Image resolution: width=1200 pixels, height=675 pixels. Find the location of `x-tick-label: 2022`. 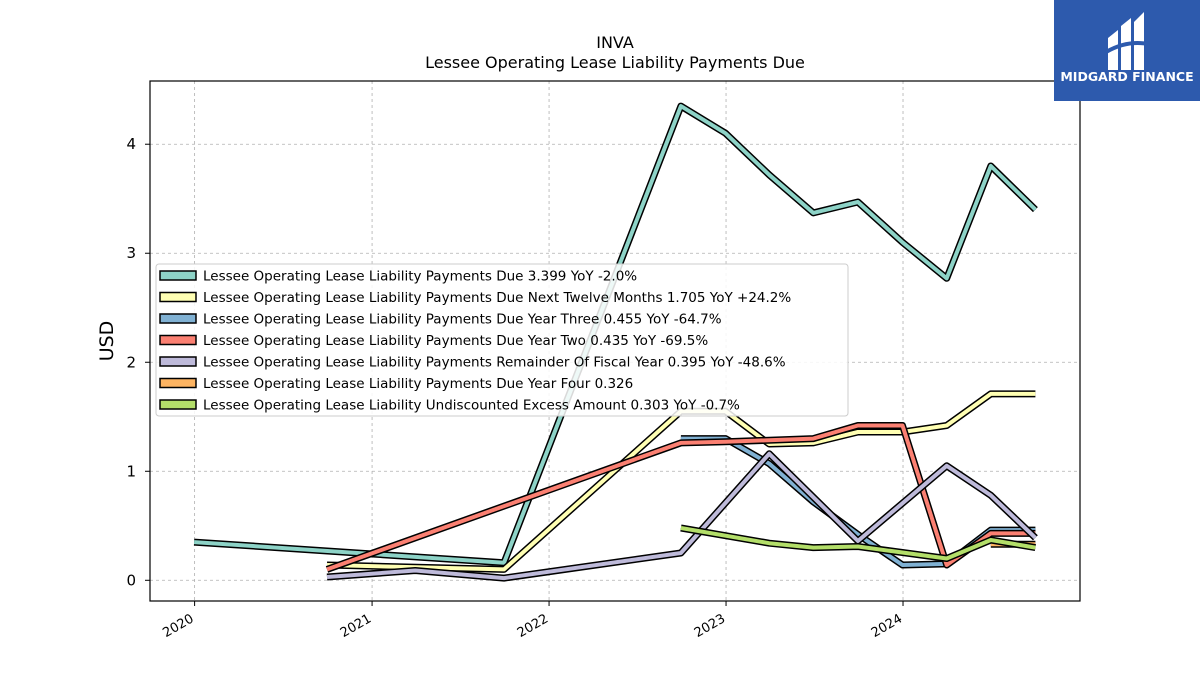

x-tick-label: 2022 is located at coordinates (533, 626).